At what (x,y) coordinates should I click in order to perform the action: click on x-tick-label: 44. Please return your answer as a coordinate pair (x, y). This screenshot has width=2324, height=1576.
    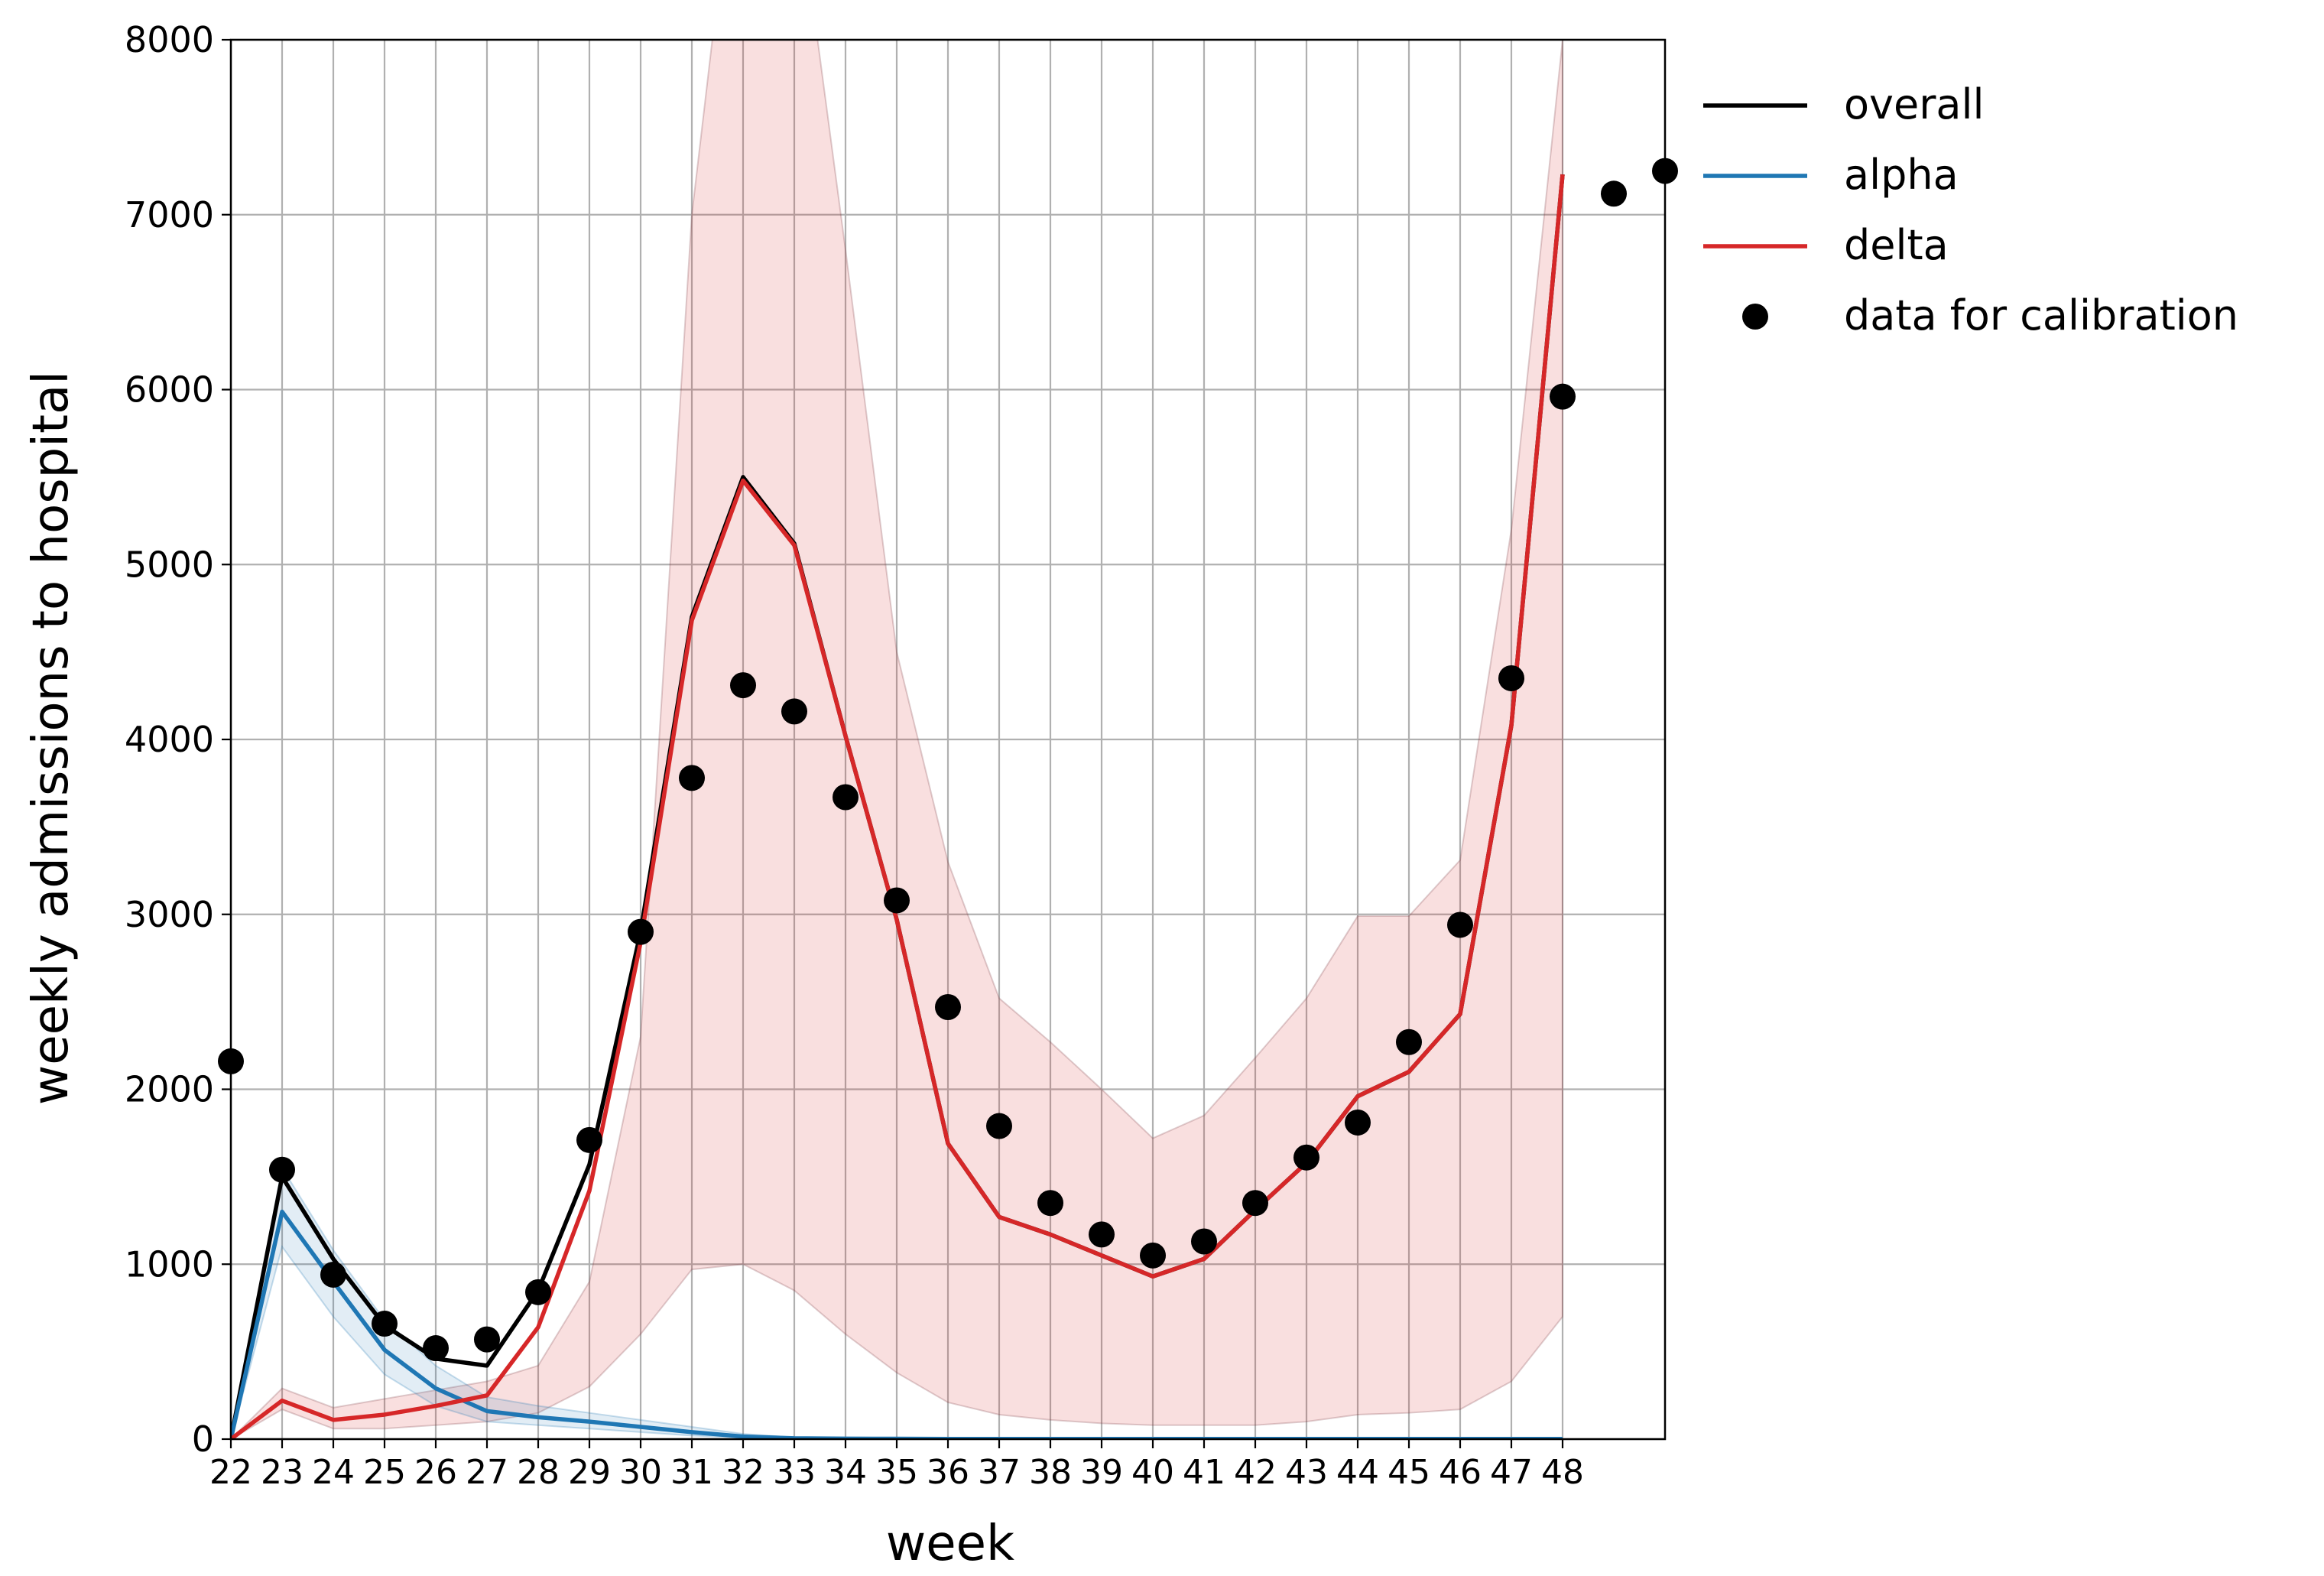
    Looking at the image, I should click on (1357, 1472).